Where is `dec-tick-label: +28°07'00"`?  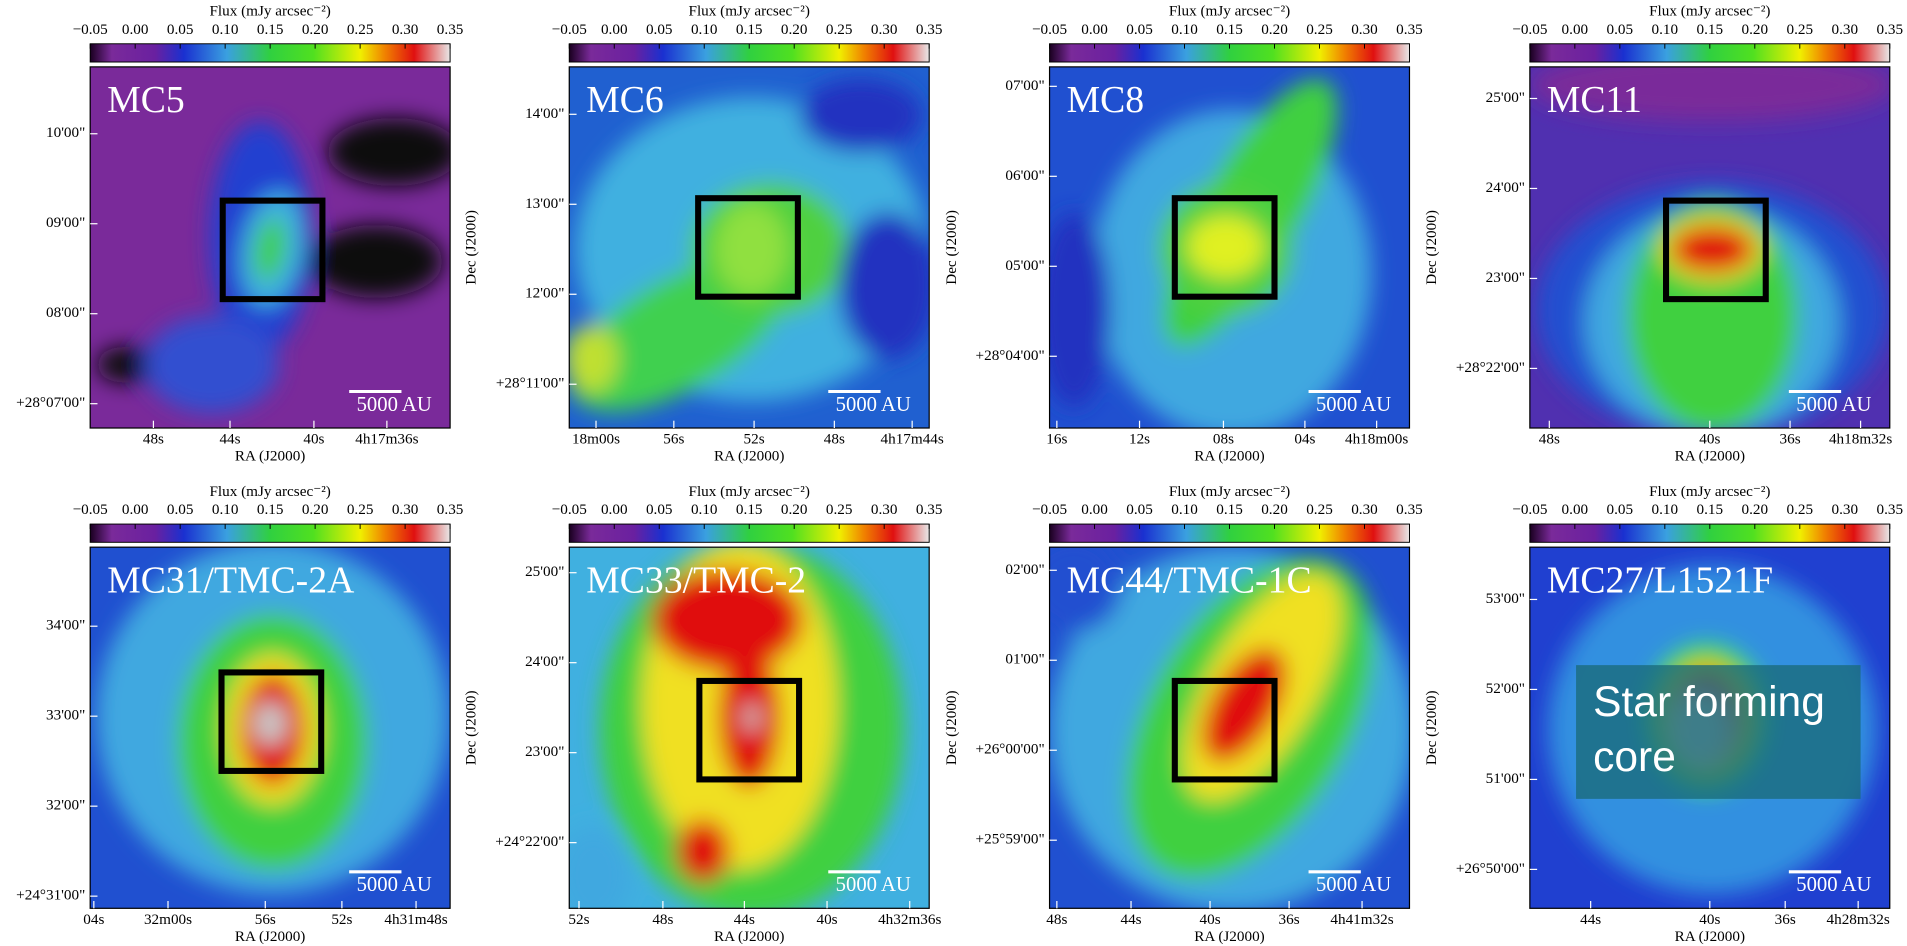
dec-tick-label: +28°07'00" is located at coordinates (50, 402).